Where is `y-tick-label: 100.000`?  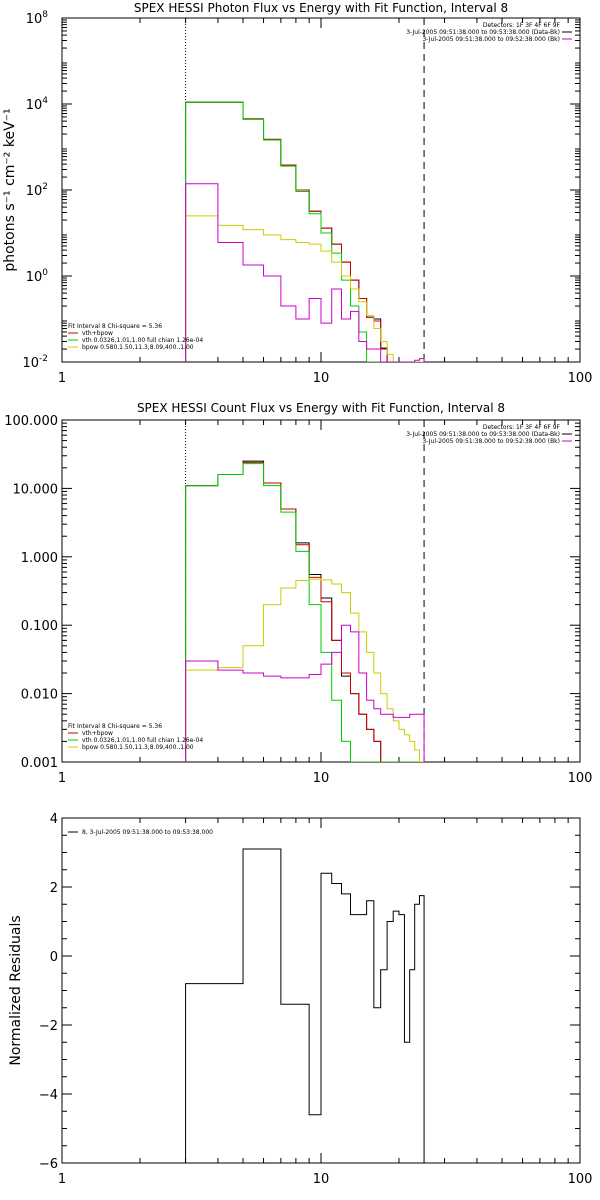
y-tick-label: 100.000 is located at coordinates (31, 421).